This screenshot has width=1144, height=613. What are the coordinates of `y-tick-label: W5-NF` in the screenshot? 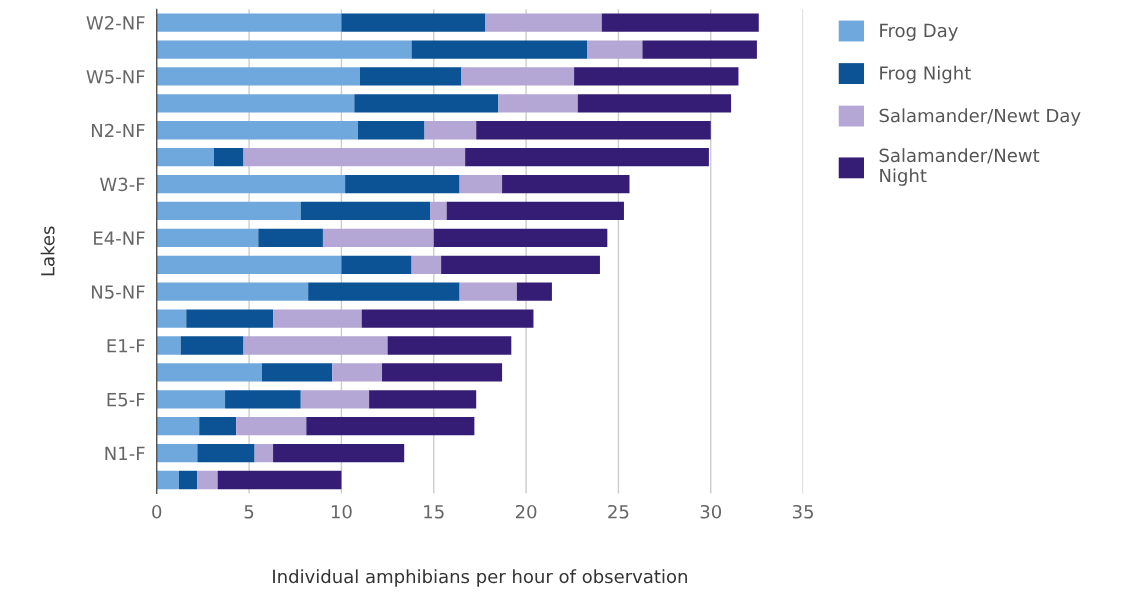 It's located at (115, 77).